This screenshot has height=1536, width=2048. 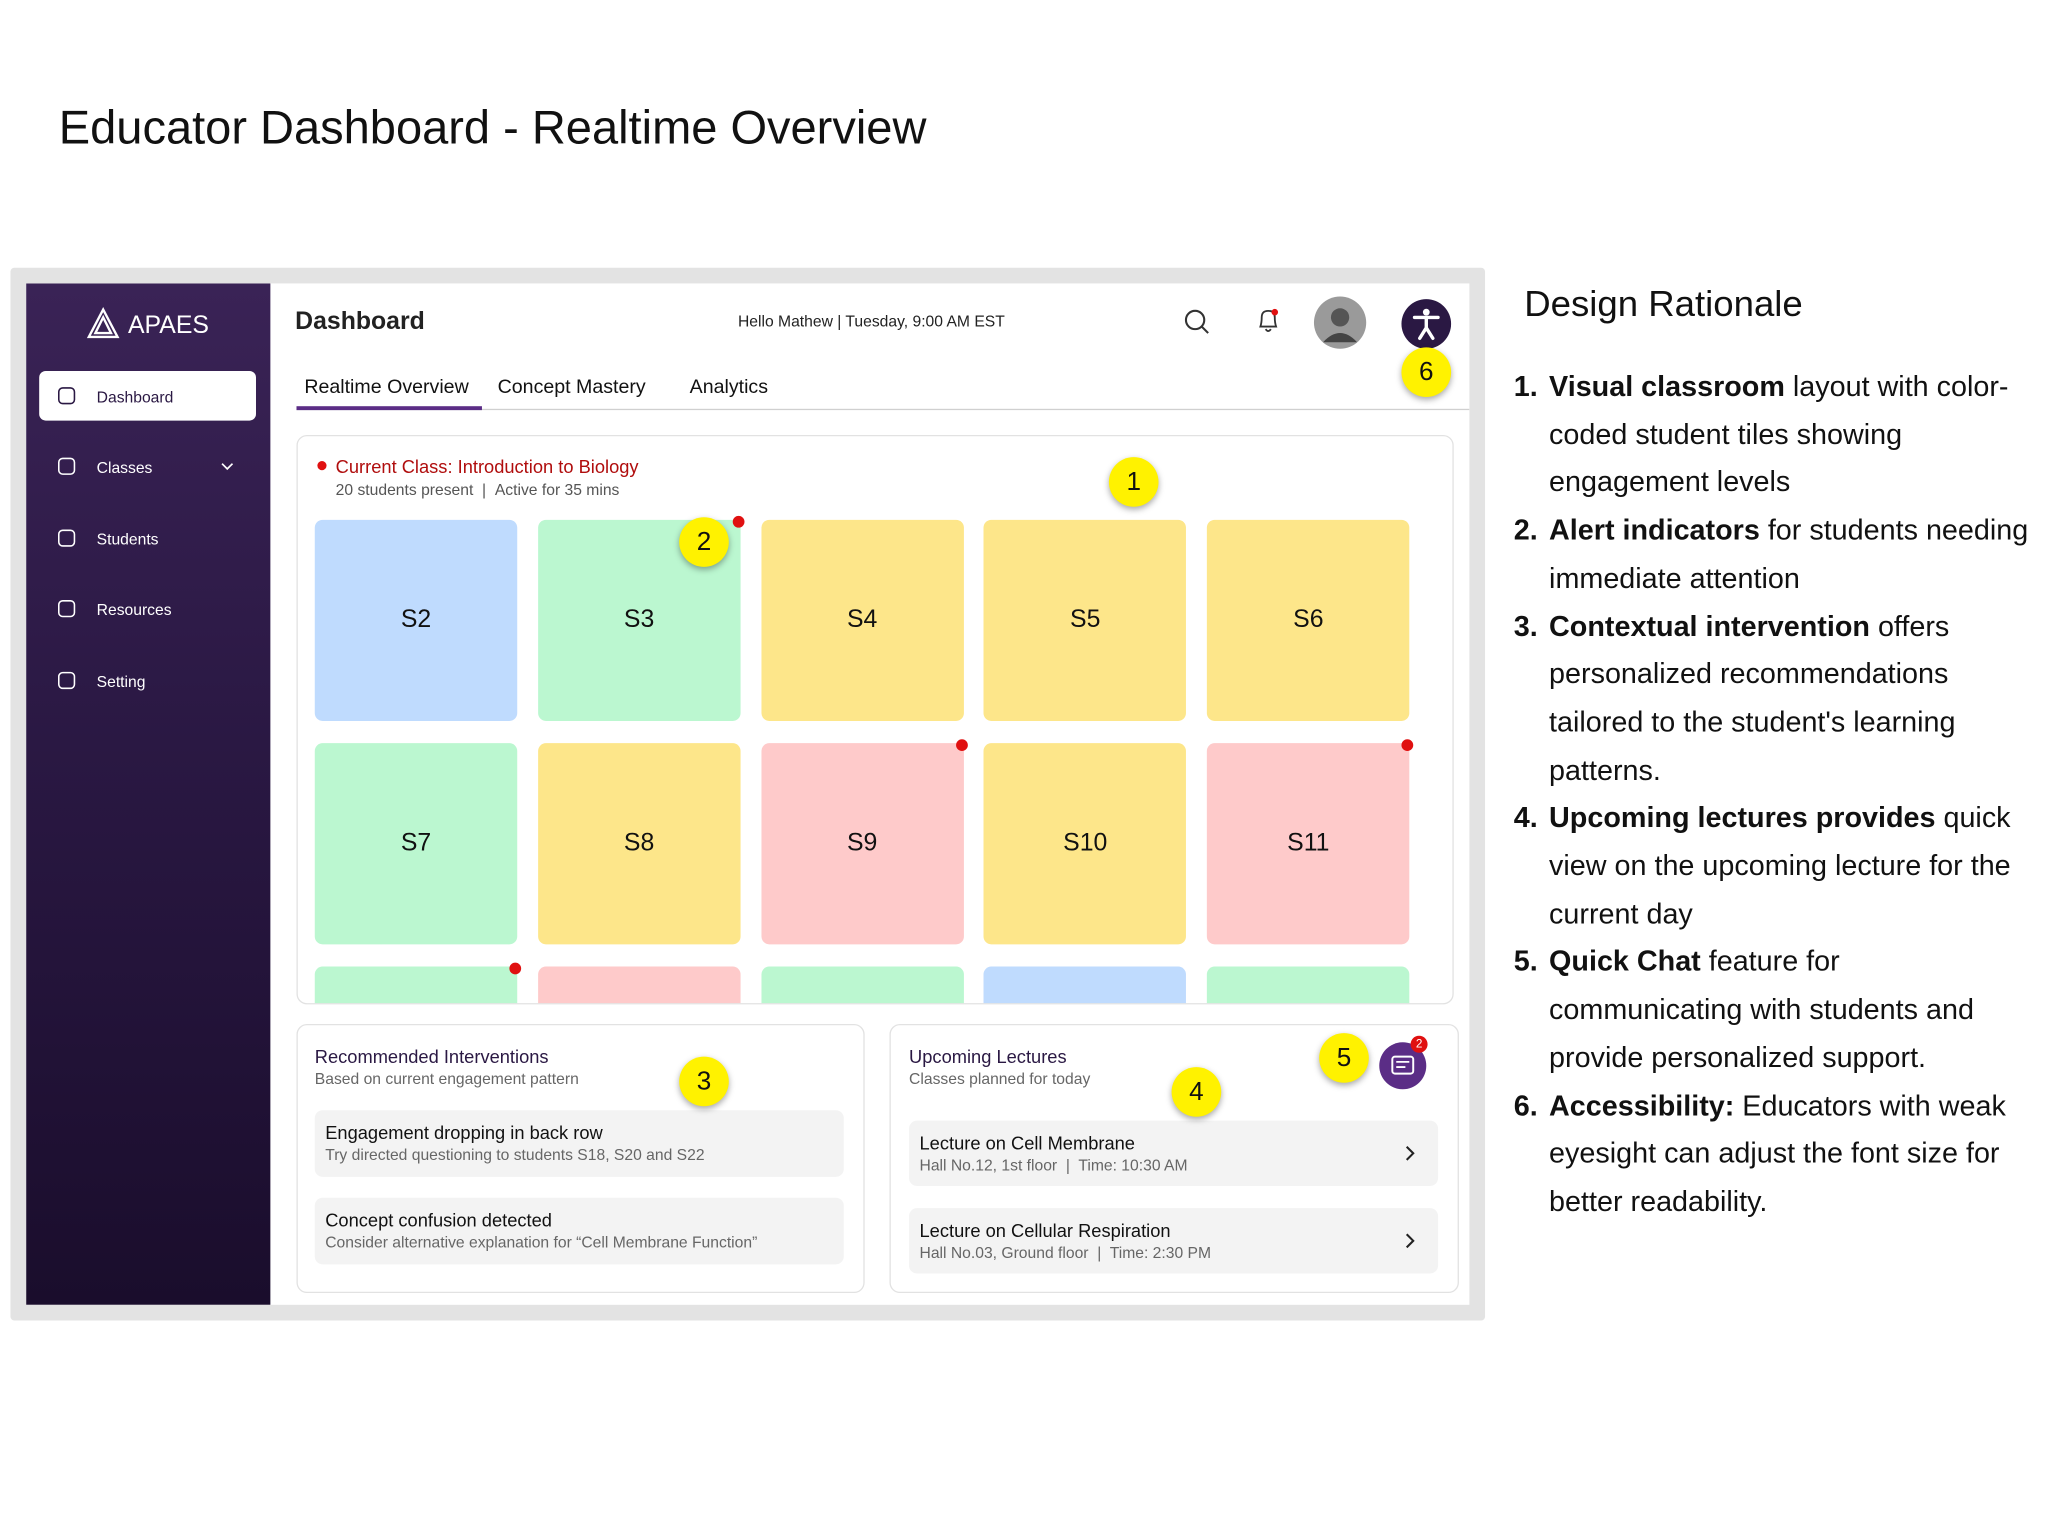 I want to click on item-title: Engagement dropping in back row, so click(x=464, y=1132).